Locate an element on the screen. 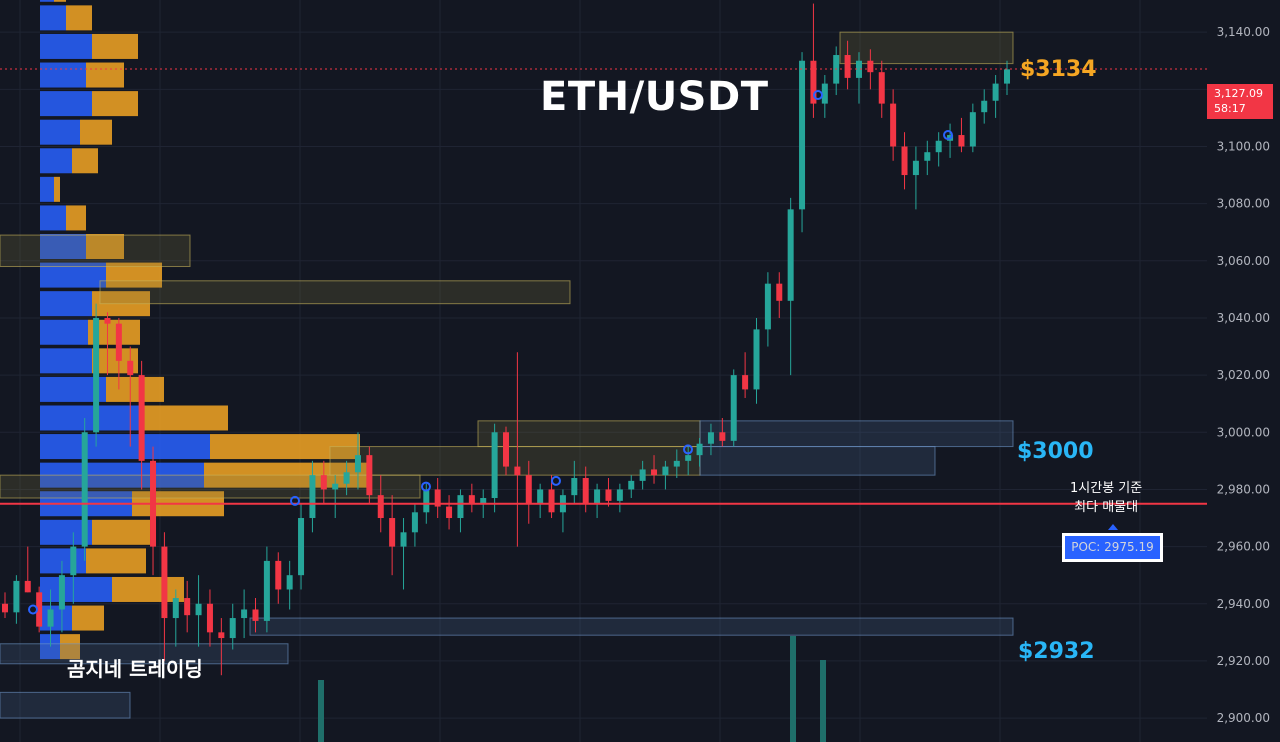  poc-note: 1시간봉 기준 최다 매물대 is located at coordinates (1106, 498).